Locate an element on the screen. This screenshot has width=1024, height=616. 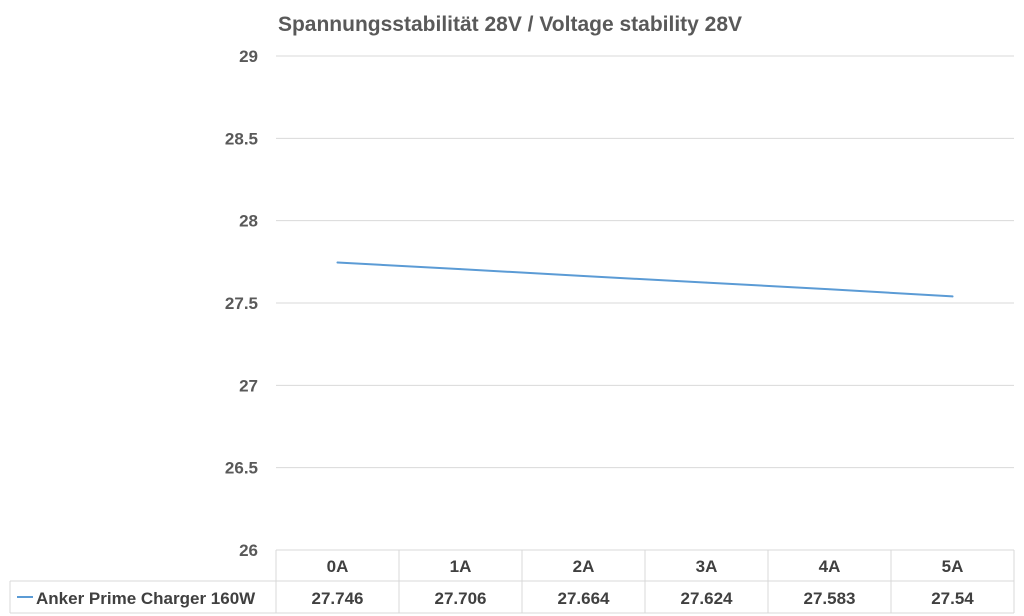
data-value-label: 27.706 is located at coordinates (461, 598).